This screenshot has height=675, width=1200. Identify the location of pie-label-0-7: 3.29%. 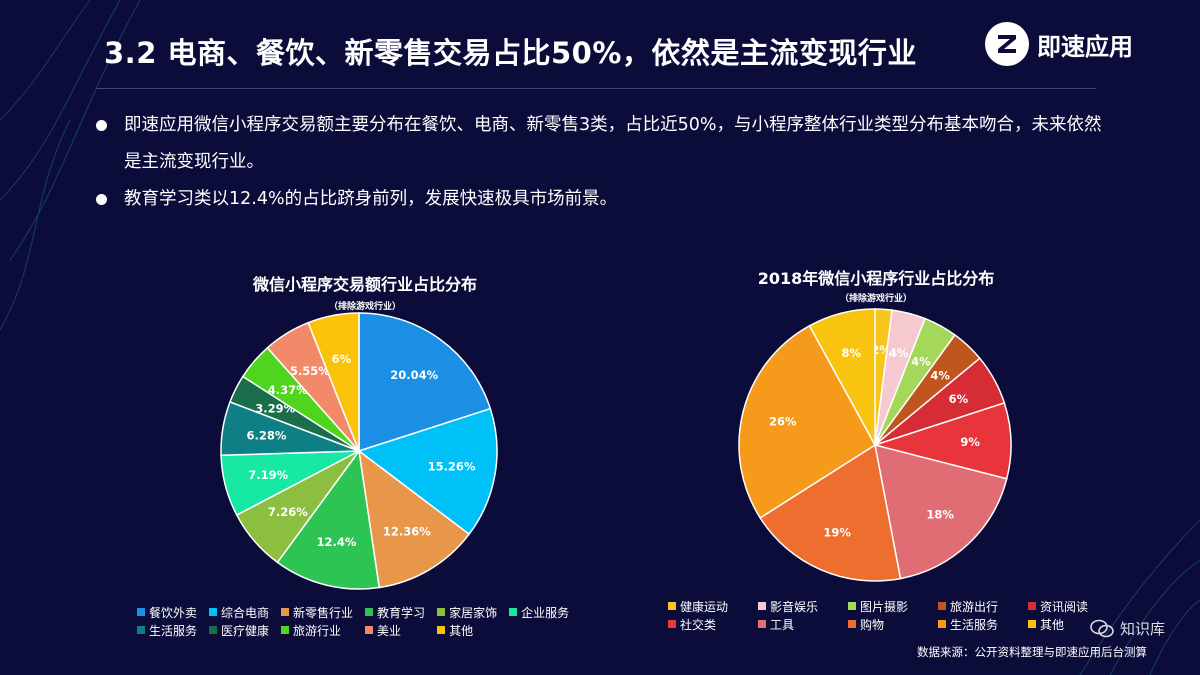
(275, 409).